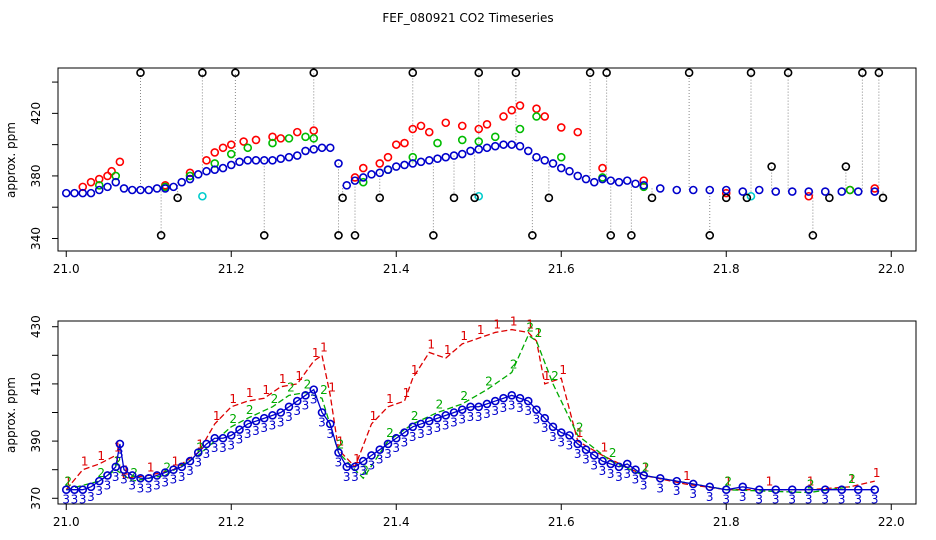 This screenshot has height=540, width=936. I want to click on y-tick-label: 370, so click(36, 498).